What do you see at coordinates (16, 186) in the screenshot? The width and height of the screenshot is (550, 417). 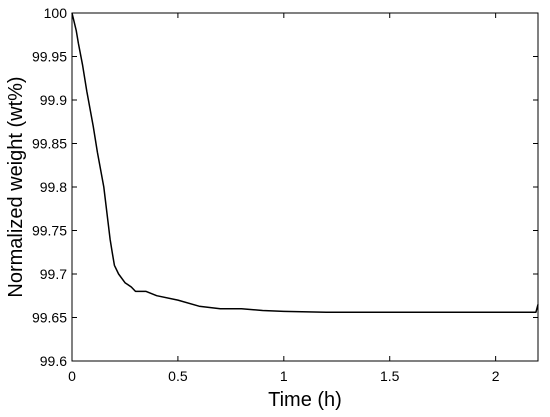 I see `y-axis-title: Normalized weight (wt%)` at bounding box center [16, 186].